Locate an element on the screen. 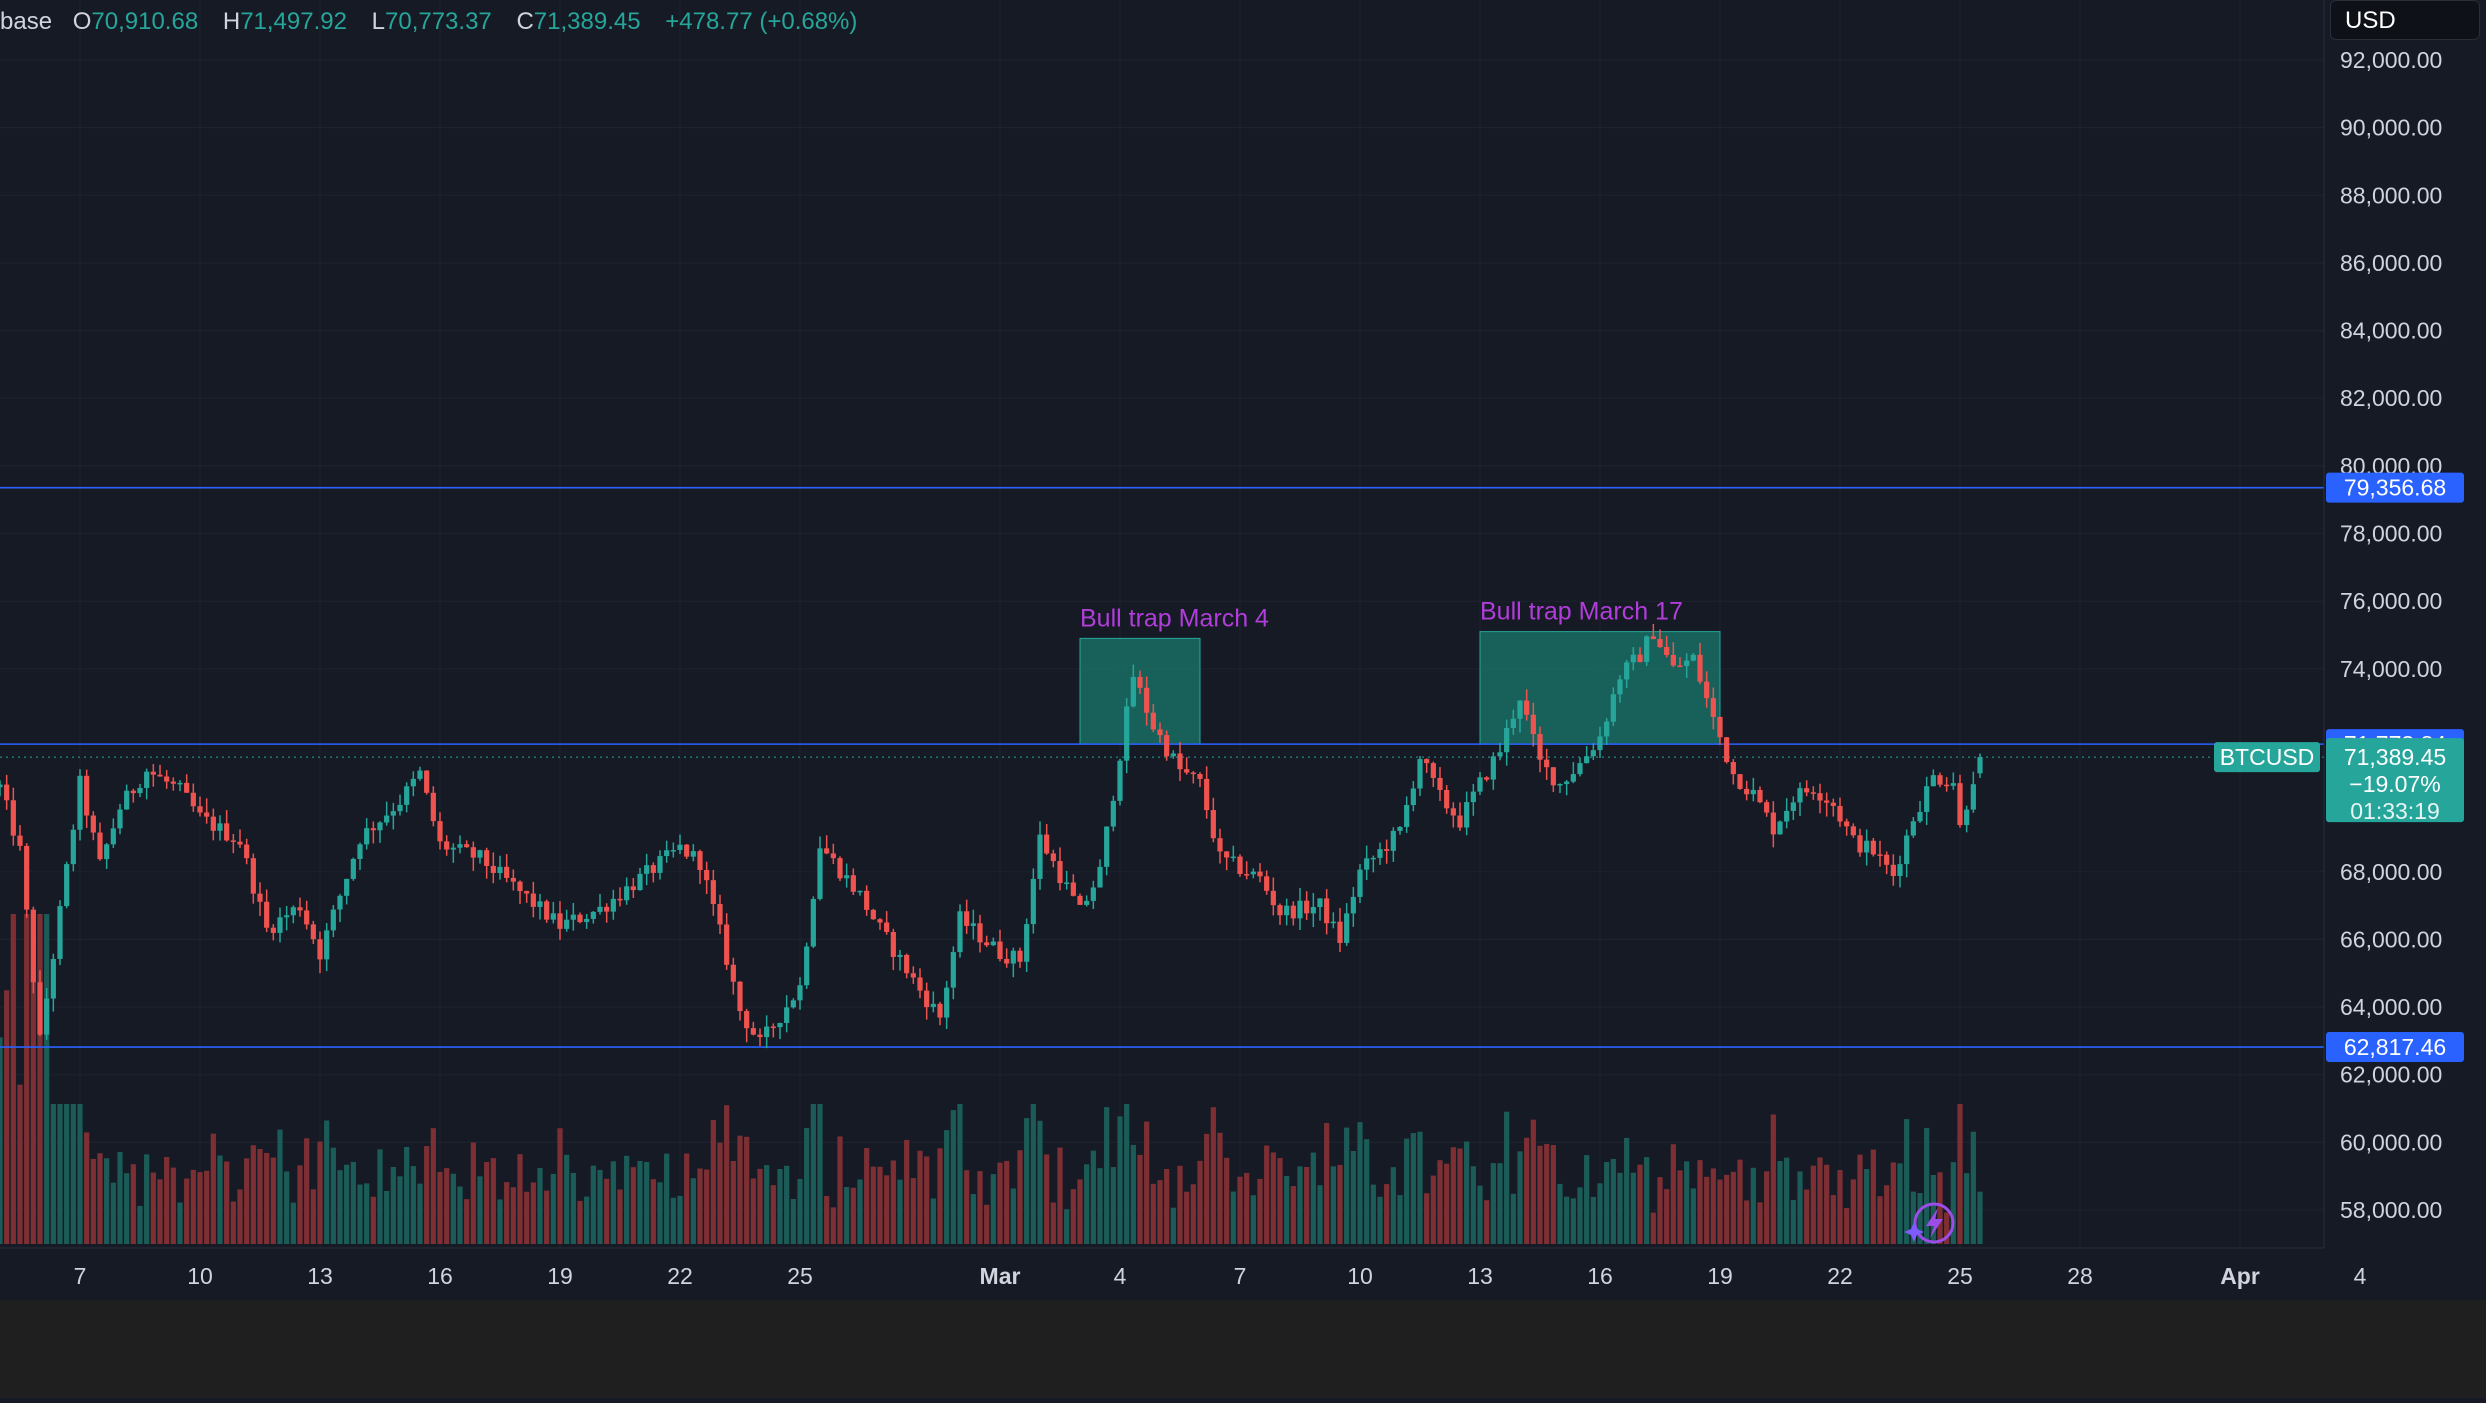 The height and width of the screenshot is (1403, 2486). time-tick-label: 7 is located at coordinates (1240, 1276).